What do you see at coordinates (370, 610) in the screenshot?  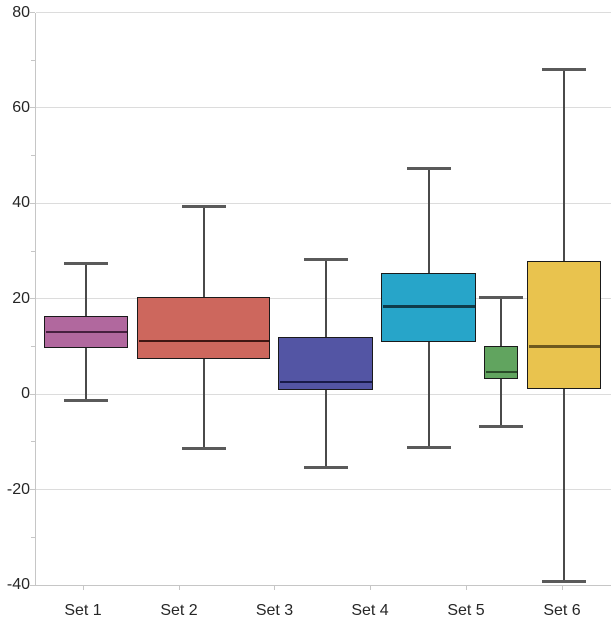 I see `x-tick-label: Set 4` at bounding box center [370, 610].